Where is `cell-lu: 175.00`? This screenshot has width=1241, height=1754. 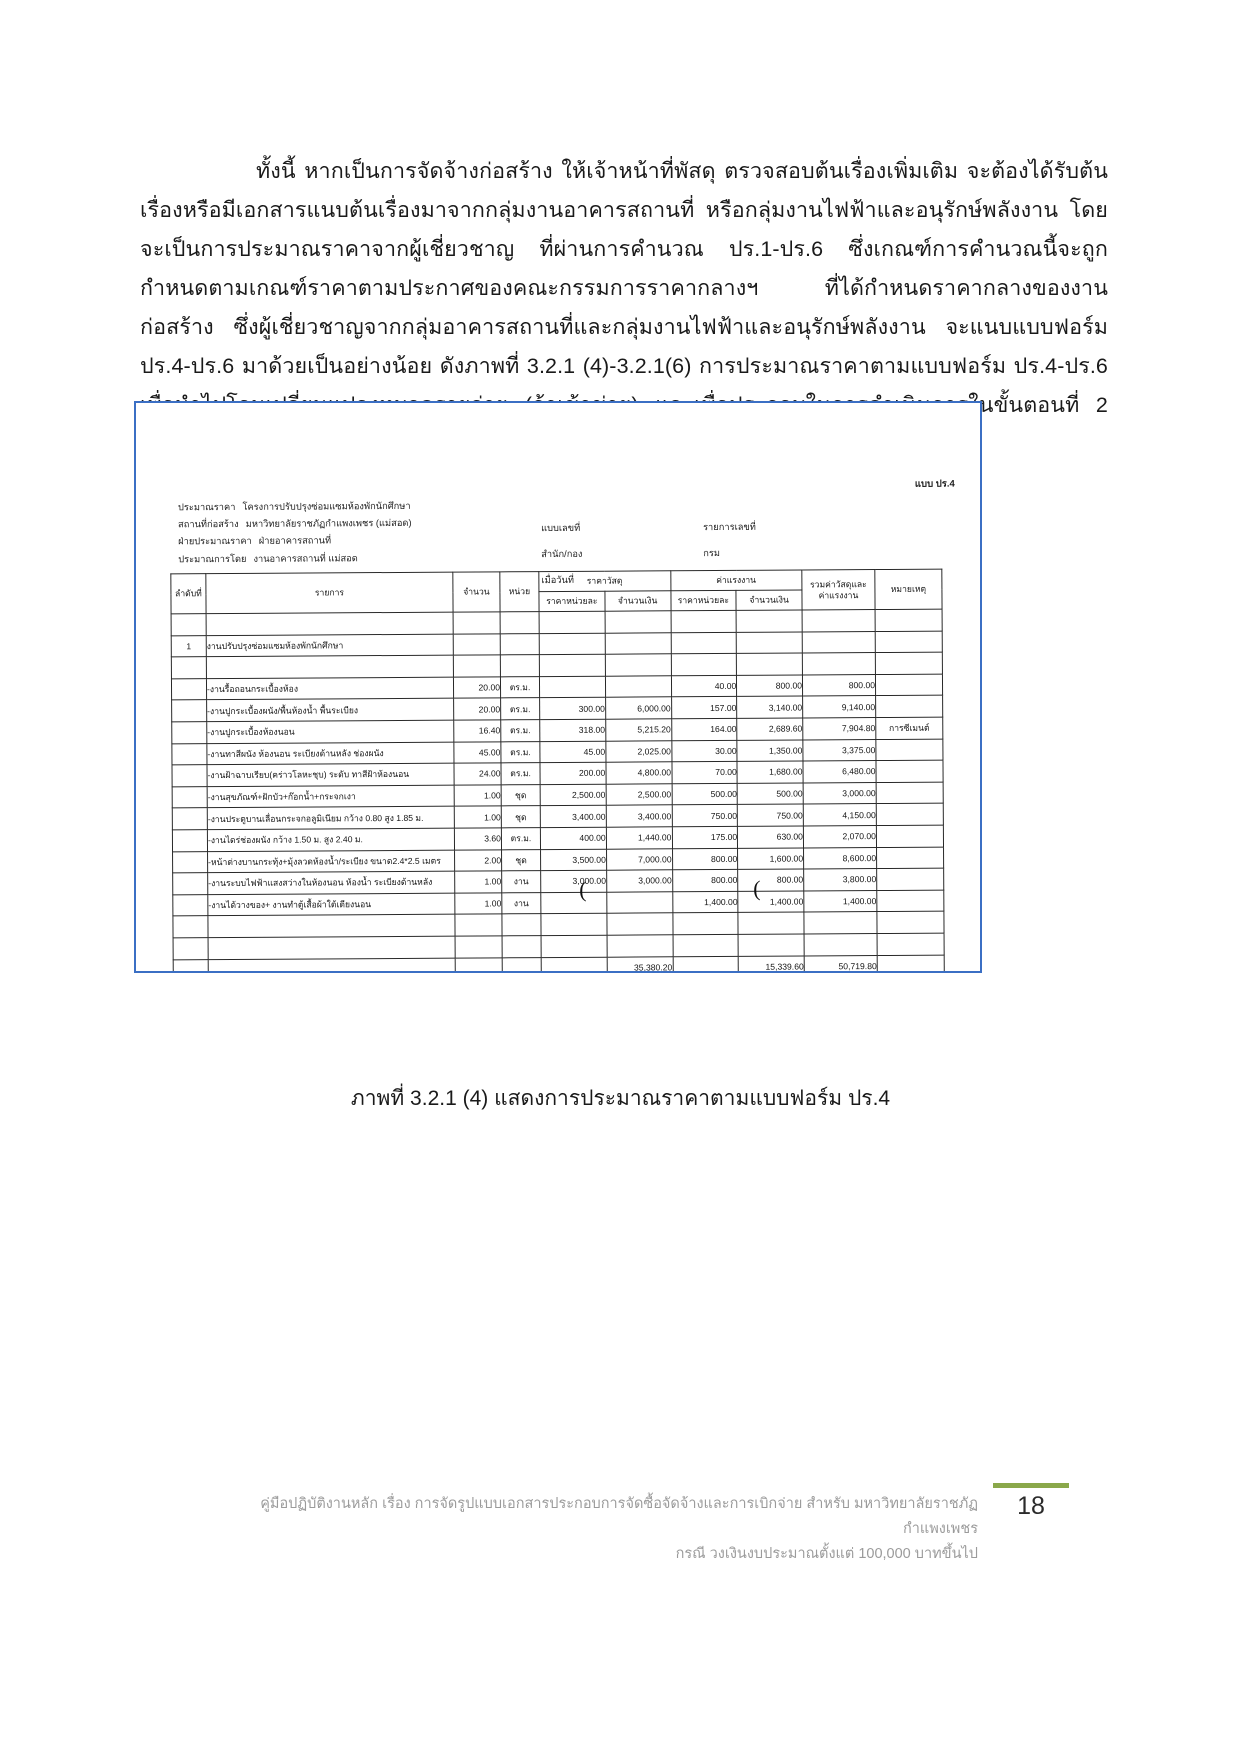
cell-lu: 175.00 is located at coordinates (704, 837).